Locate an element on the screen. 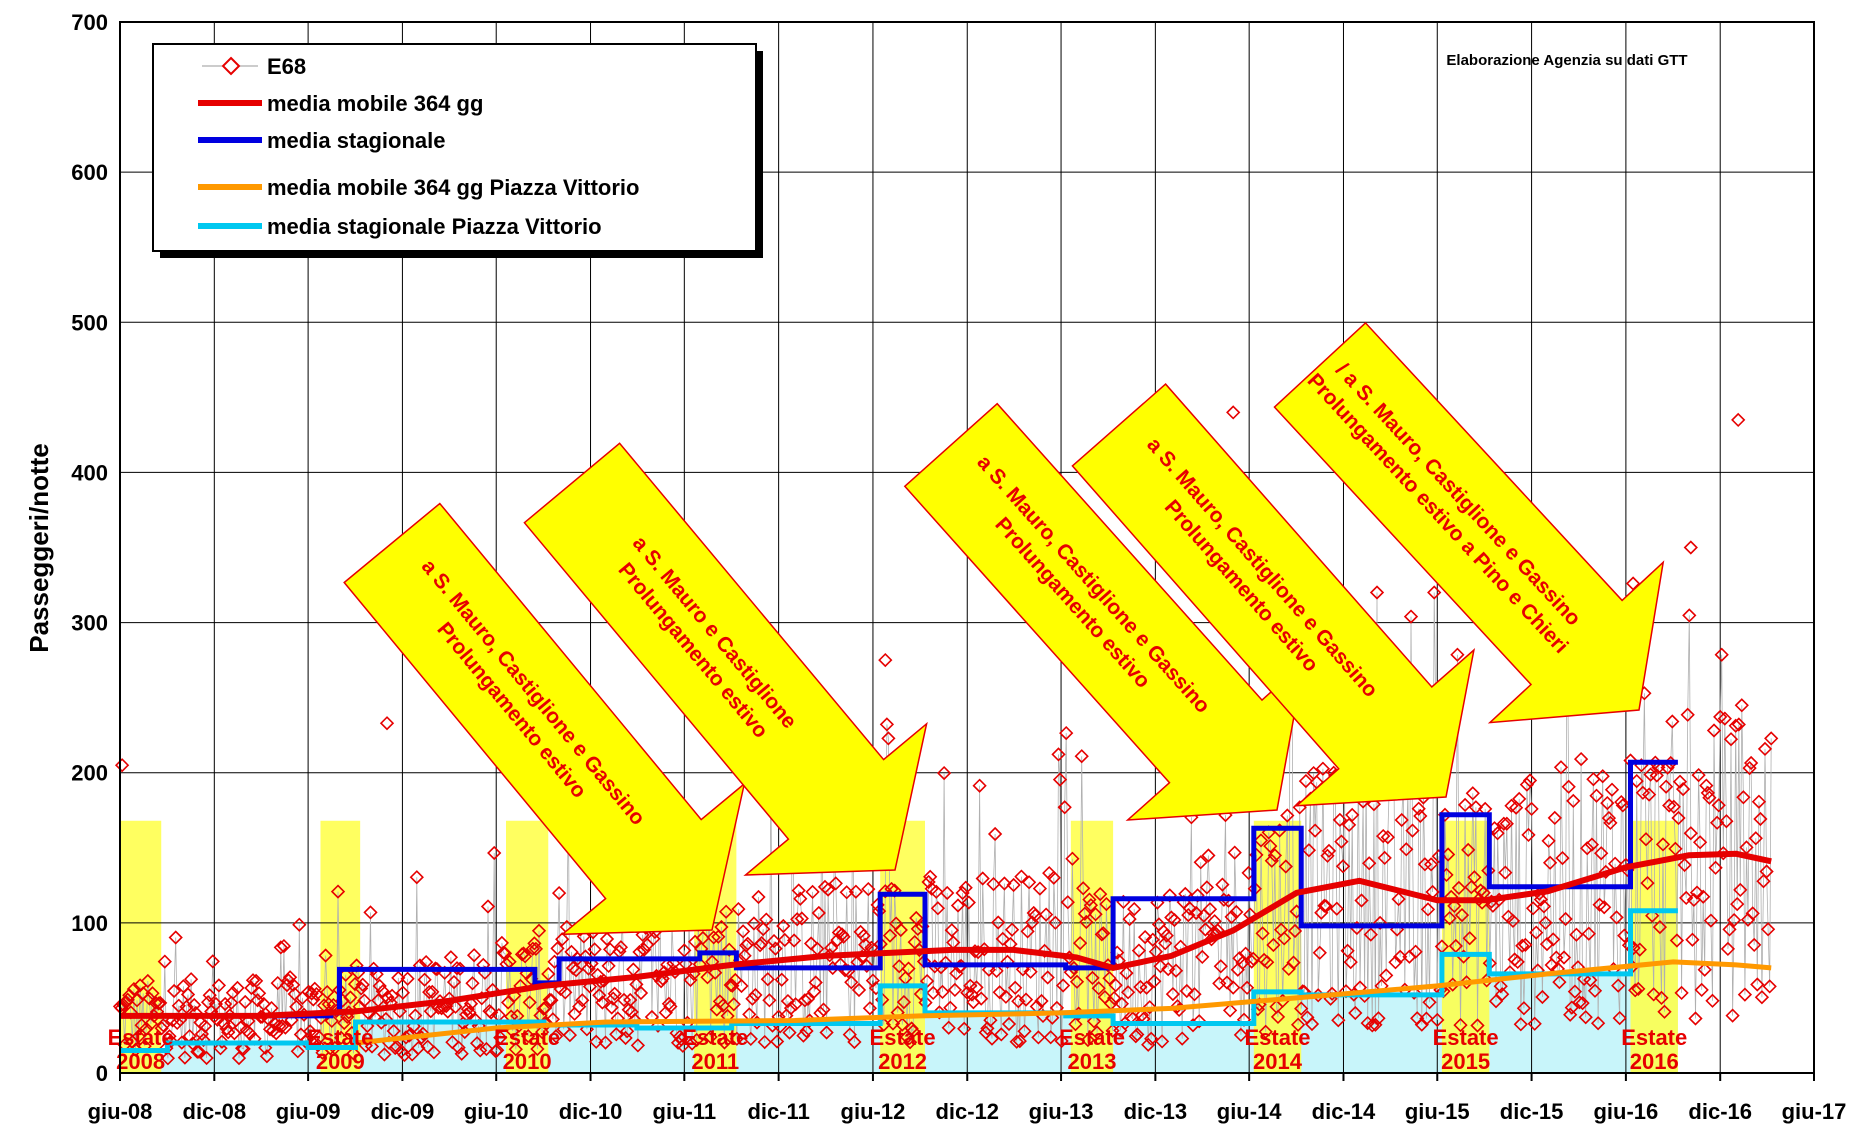  x-tick-label: dic-10 is located at coordinates (591, 1111).